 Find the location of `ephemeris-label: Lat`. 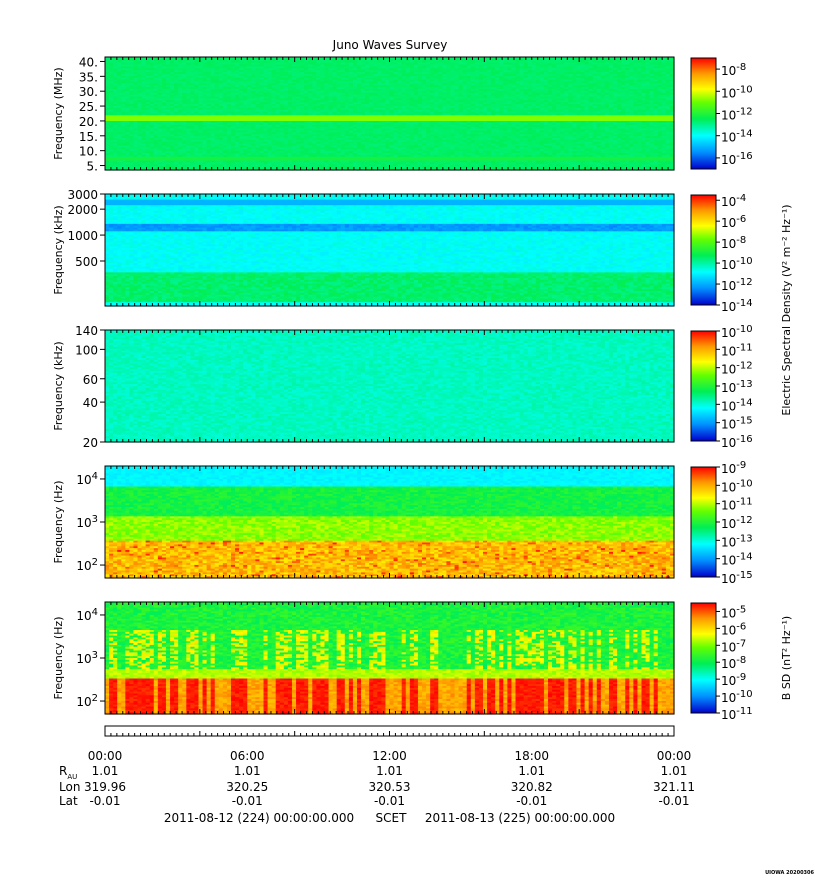

ephemeris-label: Lat is located at coordinates (68, 801).